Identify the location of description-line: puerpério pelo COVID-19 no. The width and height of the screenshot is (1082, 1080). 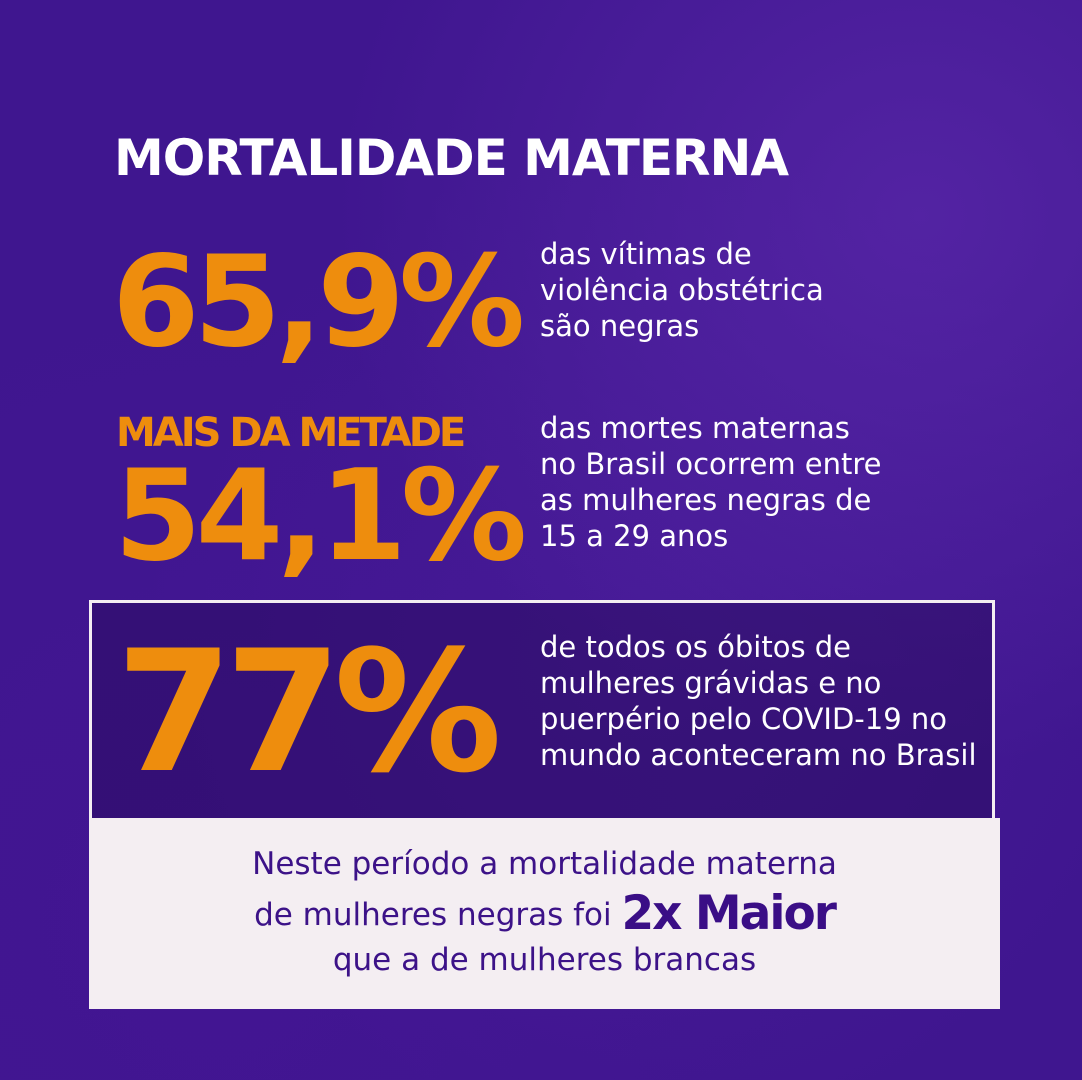
(744, 719).